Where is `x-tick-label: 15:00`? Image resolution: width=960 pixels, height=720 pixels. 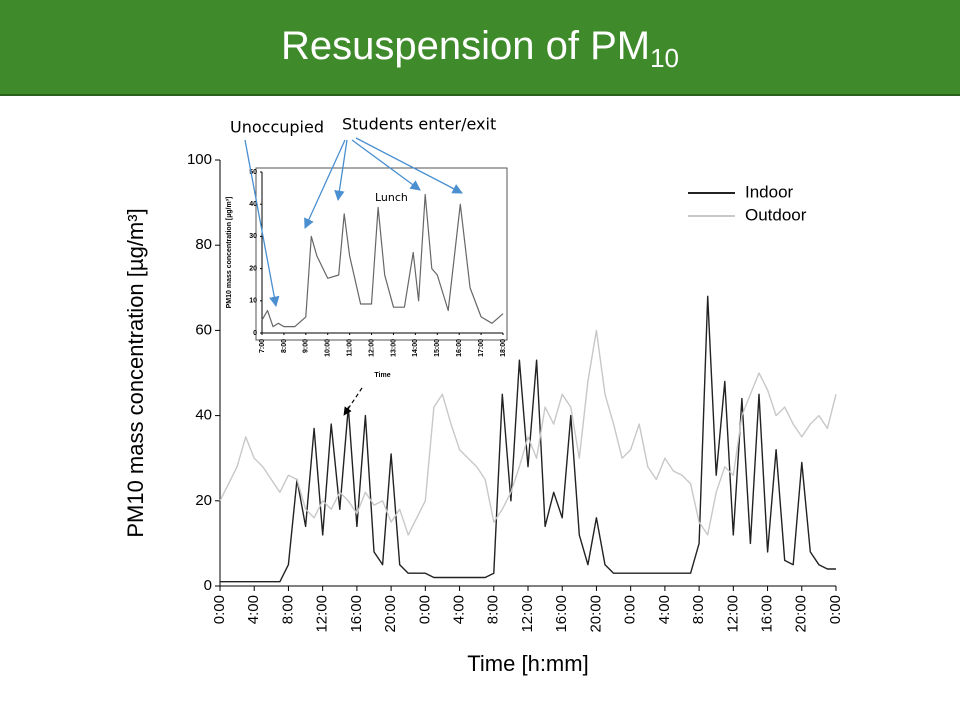
x-tick-label: 15:00 is located at coordinates (437, 348).